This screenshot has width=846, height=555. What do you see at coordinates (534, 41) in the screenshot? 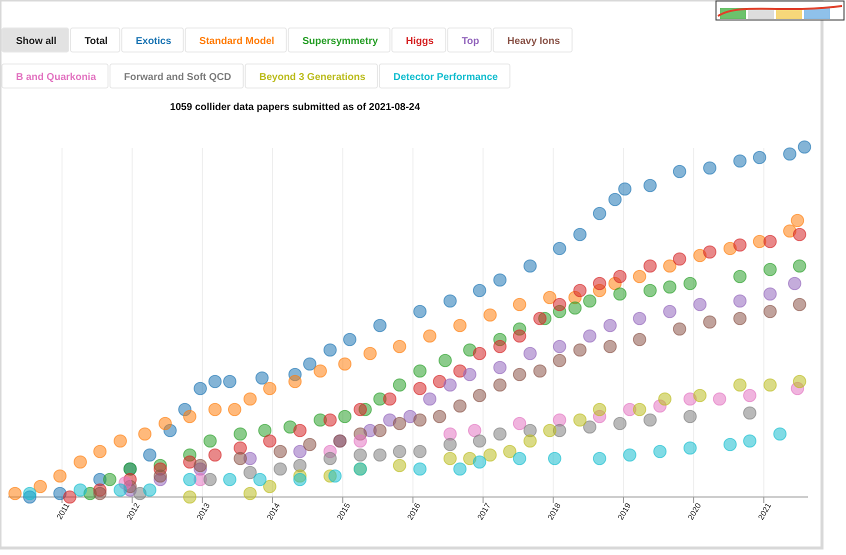
I see `text: Heavy Ions` at bounding box center [534, 41].